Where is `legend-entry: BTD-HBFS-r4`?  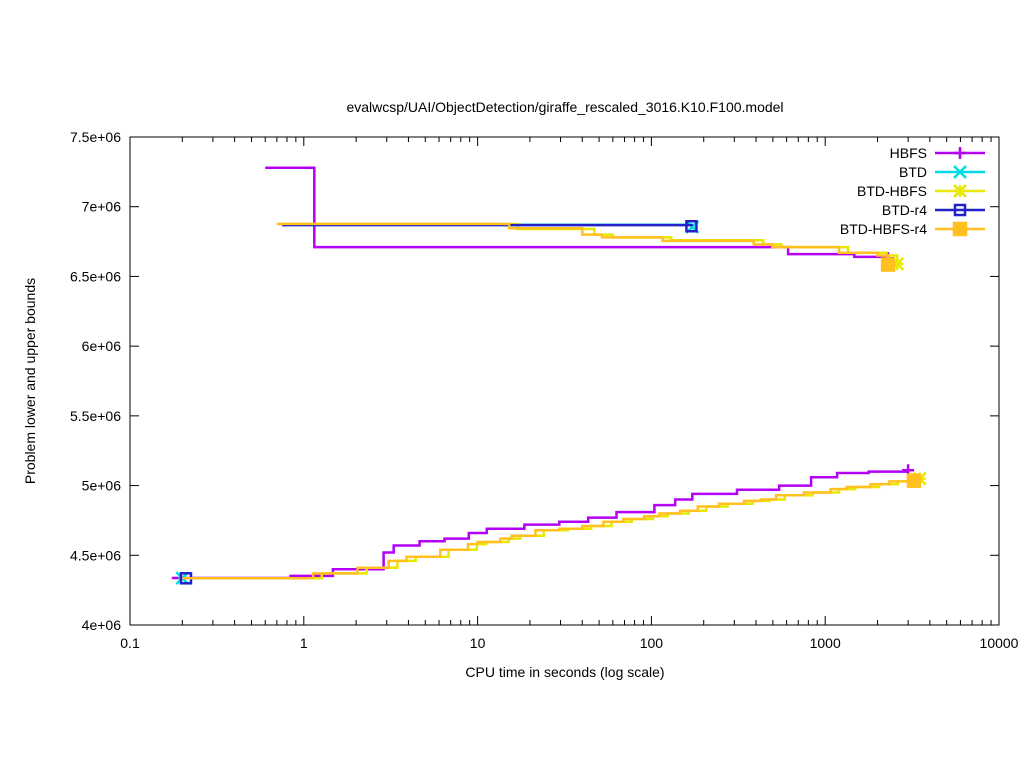 legend-entry: BTD-HBFS-r4 is located at coordinates (912, 229).